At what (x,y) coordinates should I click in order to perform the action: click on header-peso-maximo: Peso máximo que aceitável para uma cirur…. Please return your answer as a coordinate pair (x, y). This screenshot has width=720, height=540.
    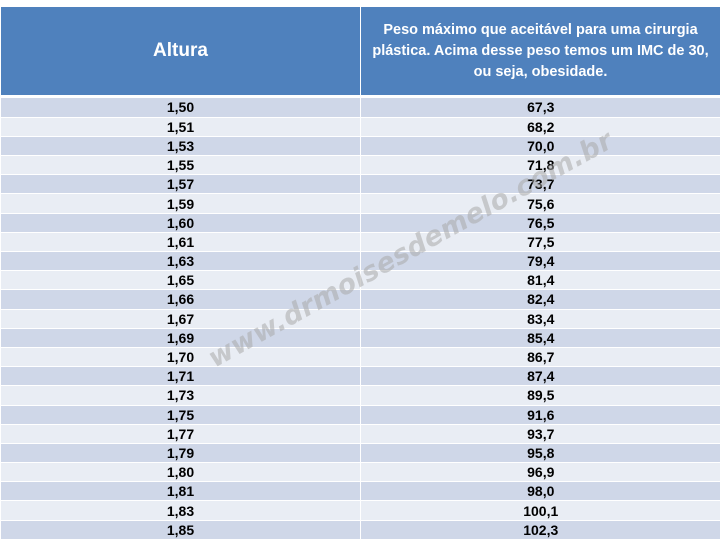
    Looking at the image, I should click on (540, 51).